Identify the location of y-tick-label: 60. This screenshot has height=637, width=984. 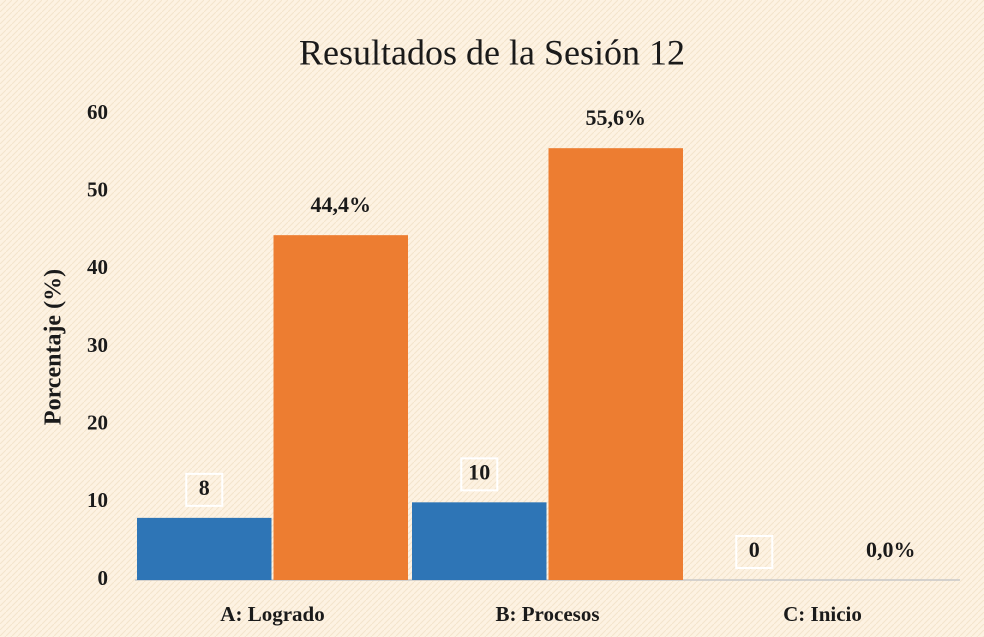
(97, 112).